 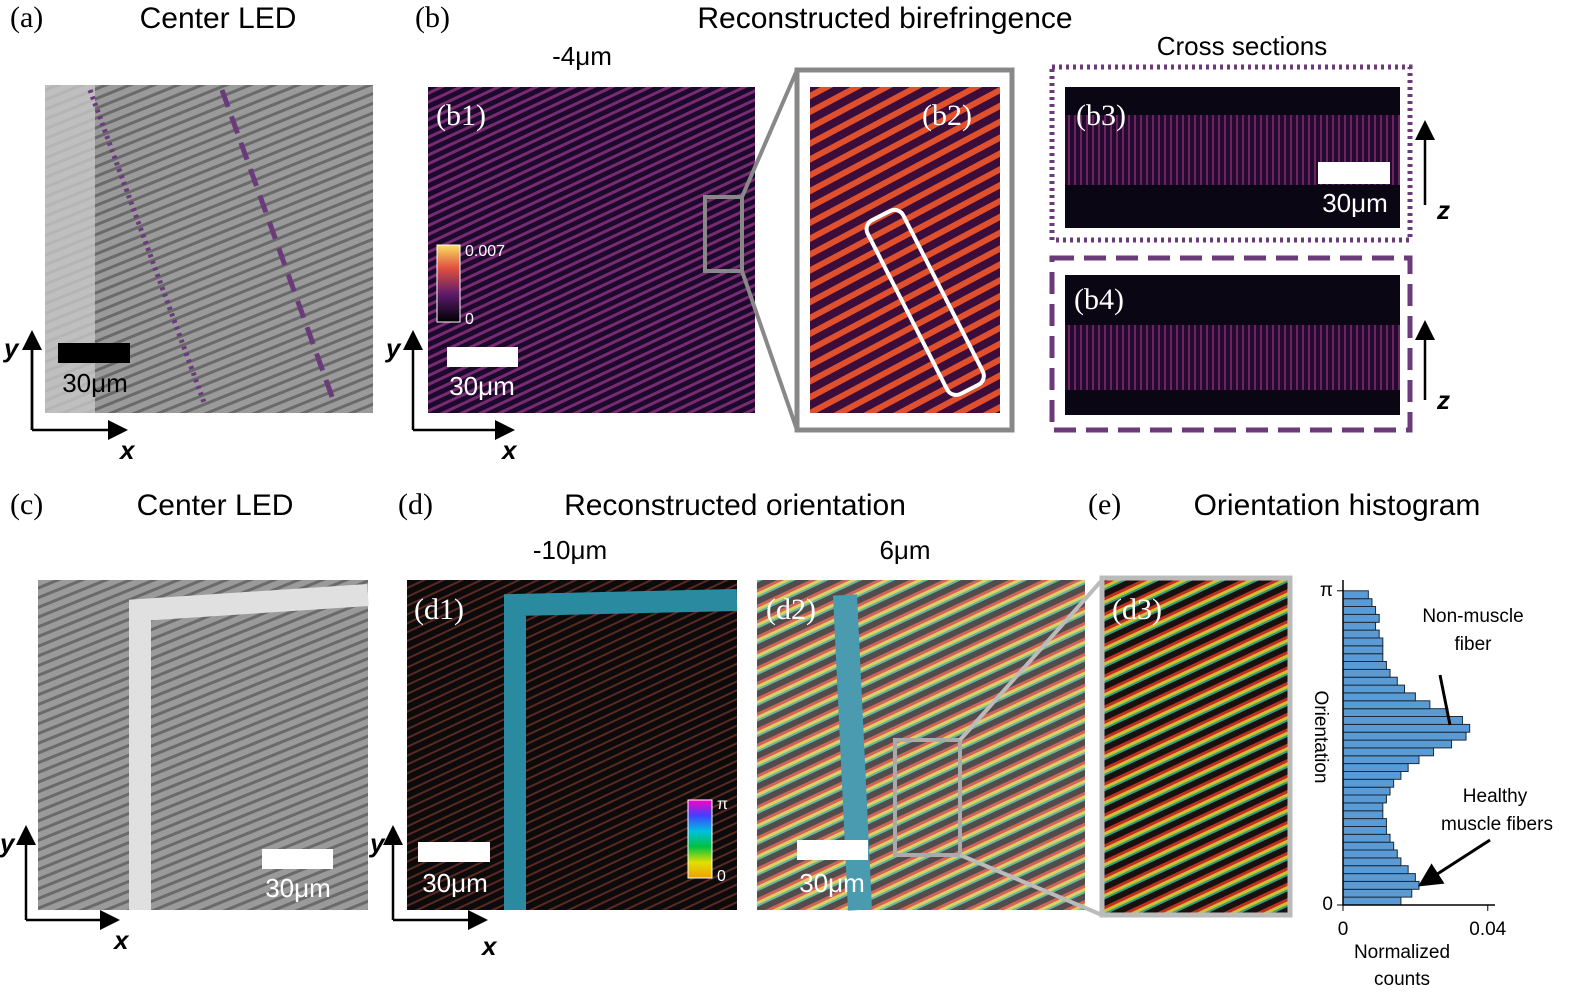 I want to click on panel-title: Reconstructed birefringence, so click(x=884, y=18).